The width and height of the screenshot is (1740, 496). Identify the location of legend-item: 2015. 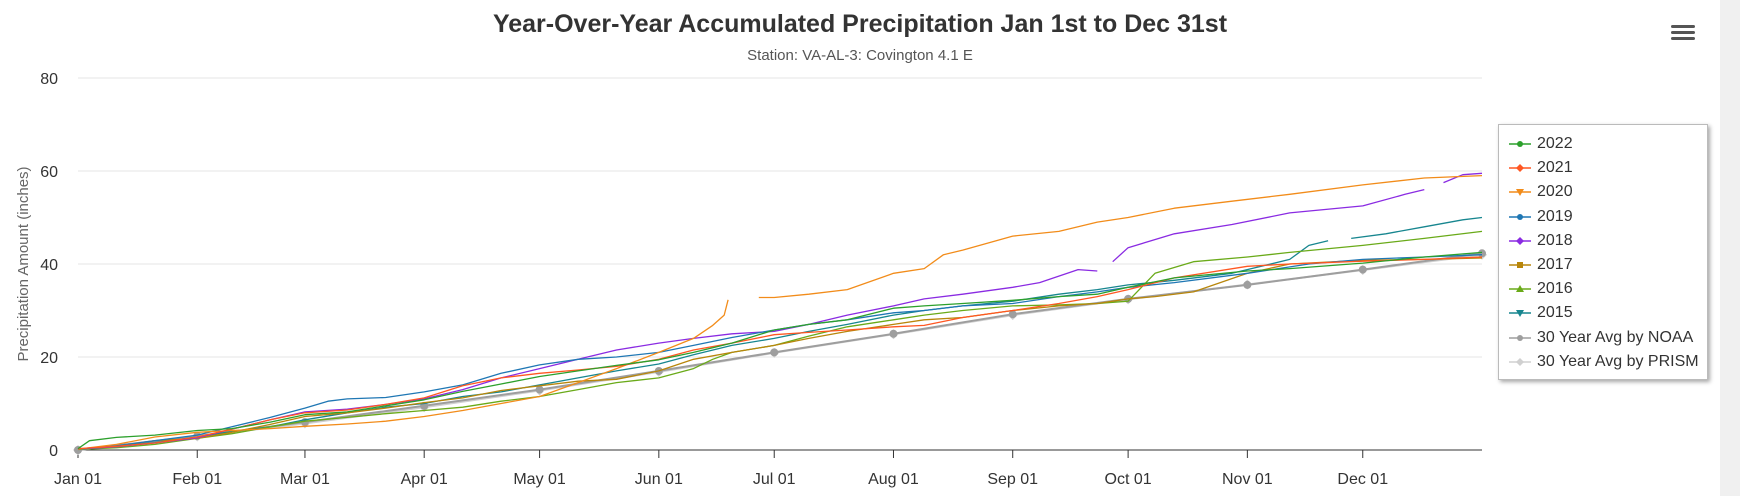
(1541, 313).